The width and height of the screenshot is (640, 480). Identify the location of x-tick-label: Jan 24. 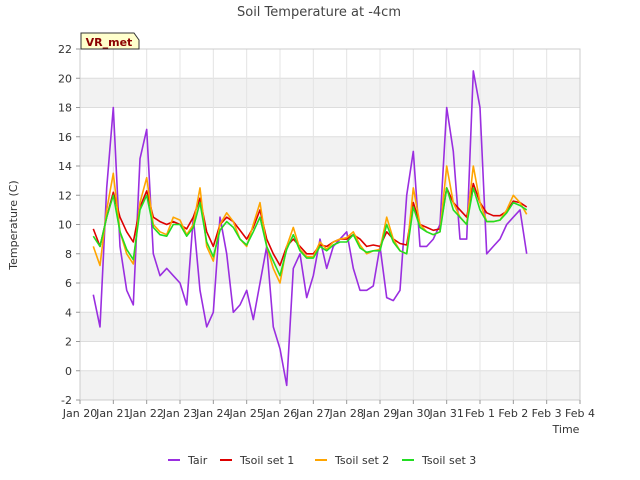
(212, 413).